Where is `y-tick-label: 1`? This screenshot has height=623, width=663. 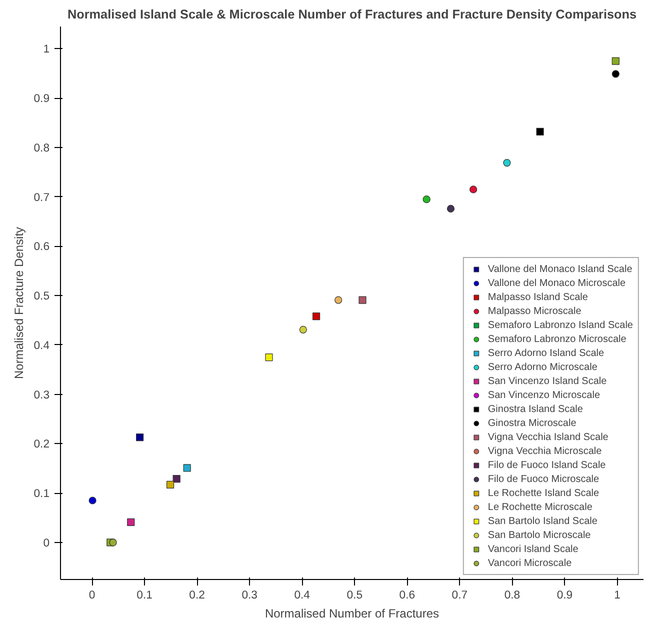 y-tick-label: 1 is located at coordinates (46, 50).